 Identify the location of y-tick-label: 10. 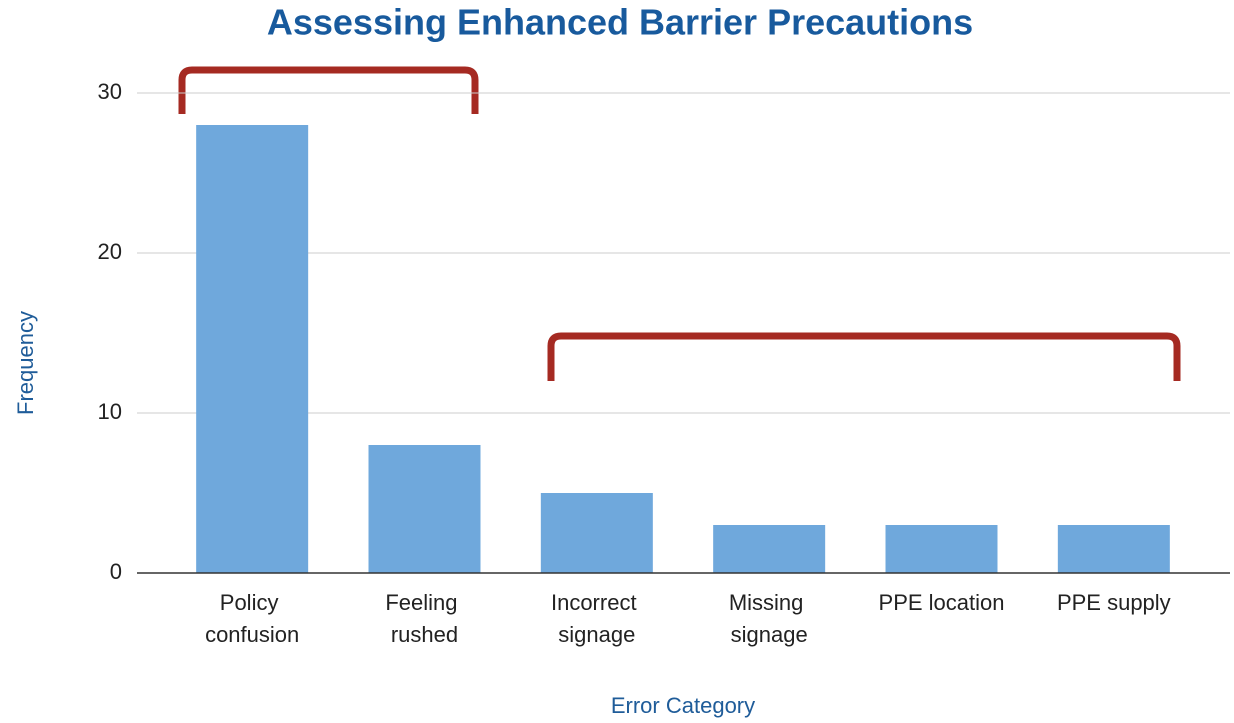
(110, 411).